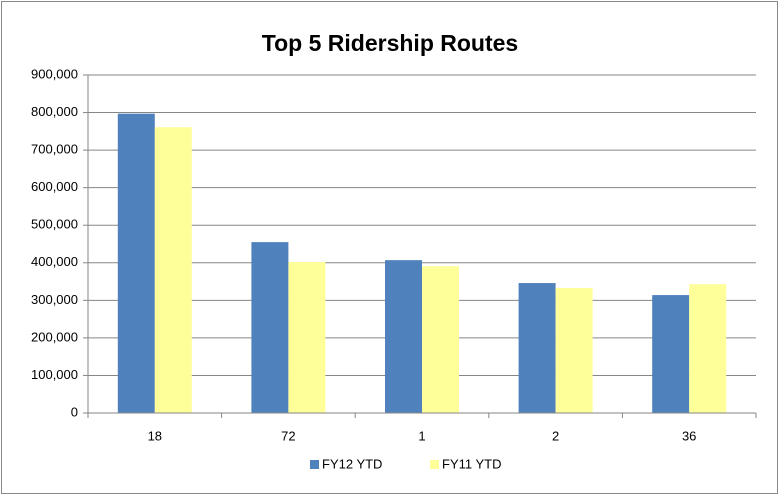 This screenshot has width=780, height=496. Describe the element at coordinates (54, 149) in the screenshot. I see `y-tick-label: 700,000` at that location.